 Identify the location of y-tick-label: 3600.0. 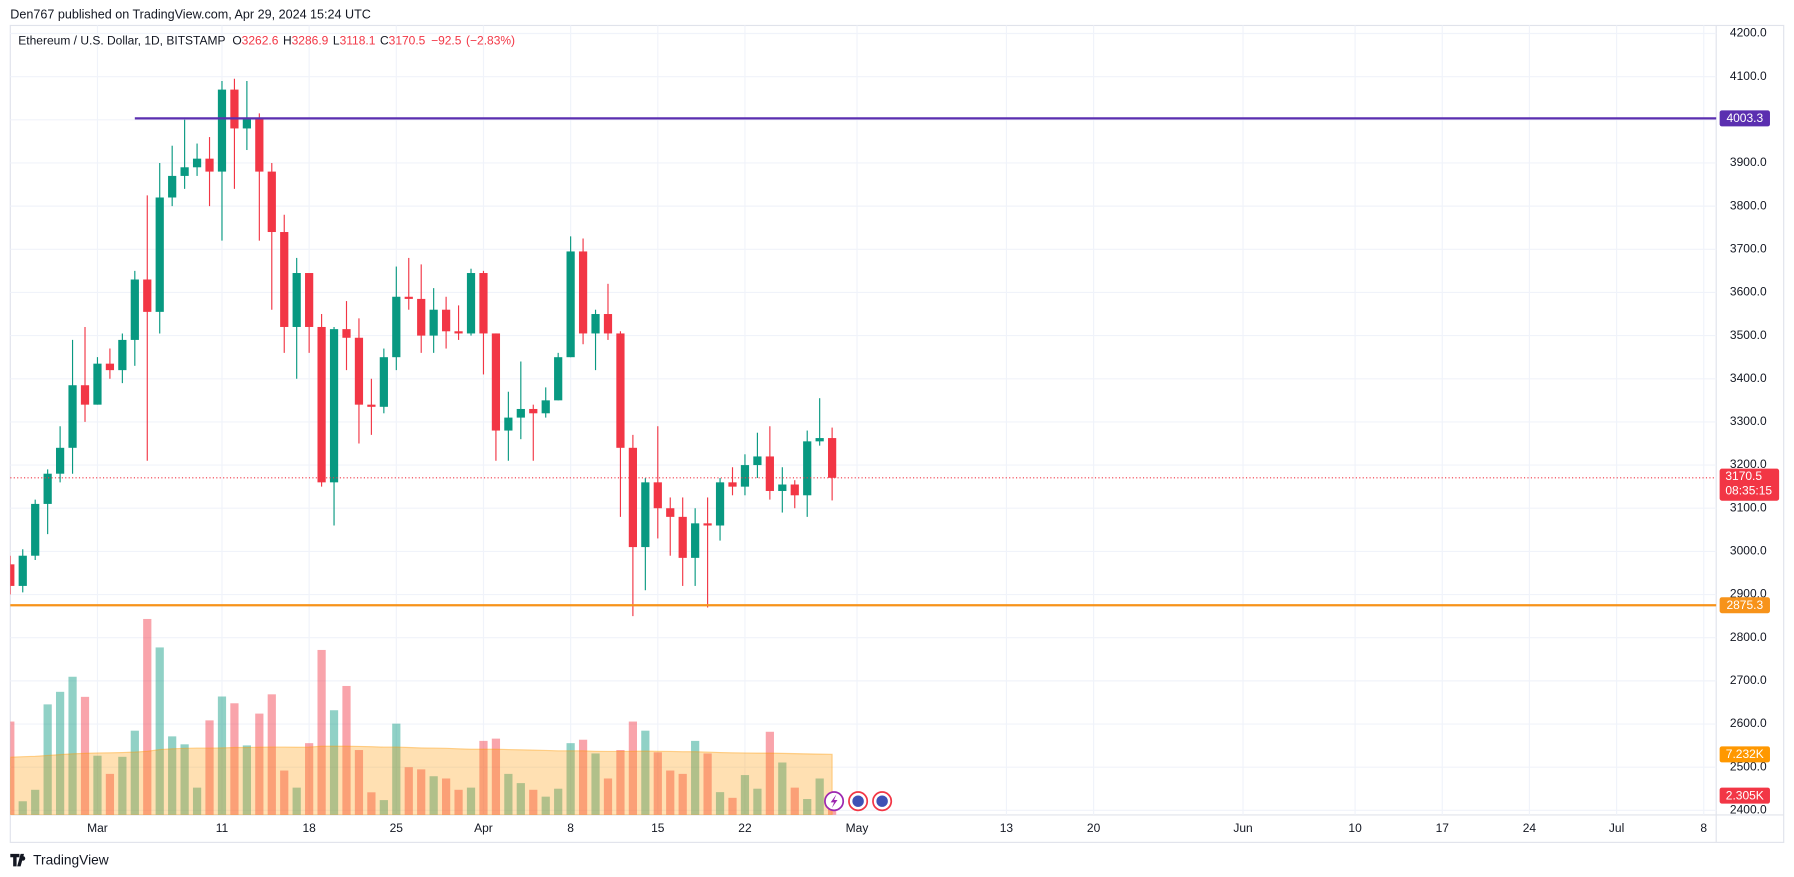
(1748, 292).